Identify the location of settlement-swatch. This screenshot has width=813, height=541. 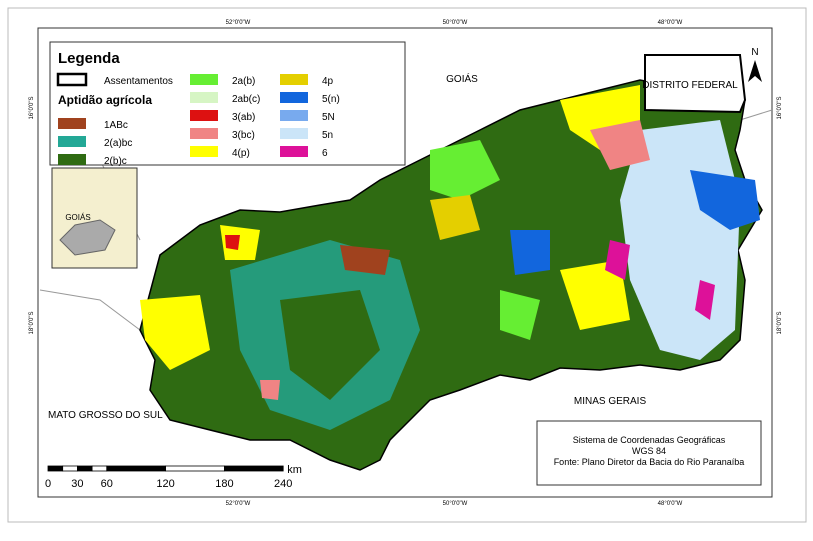
(72, 79).